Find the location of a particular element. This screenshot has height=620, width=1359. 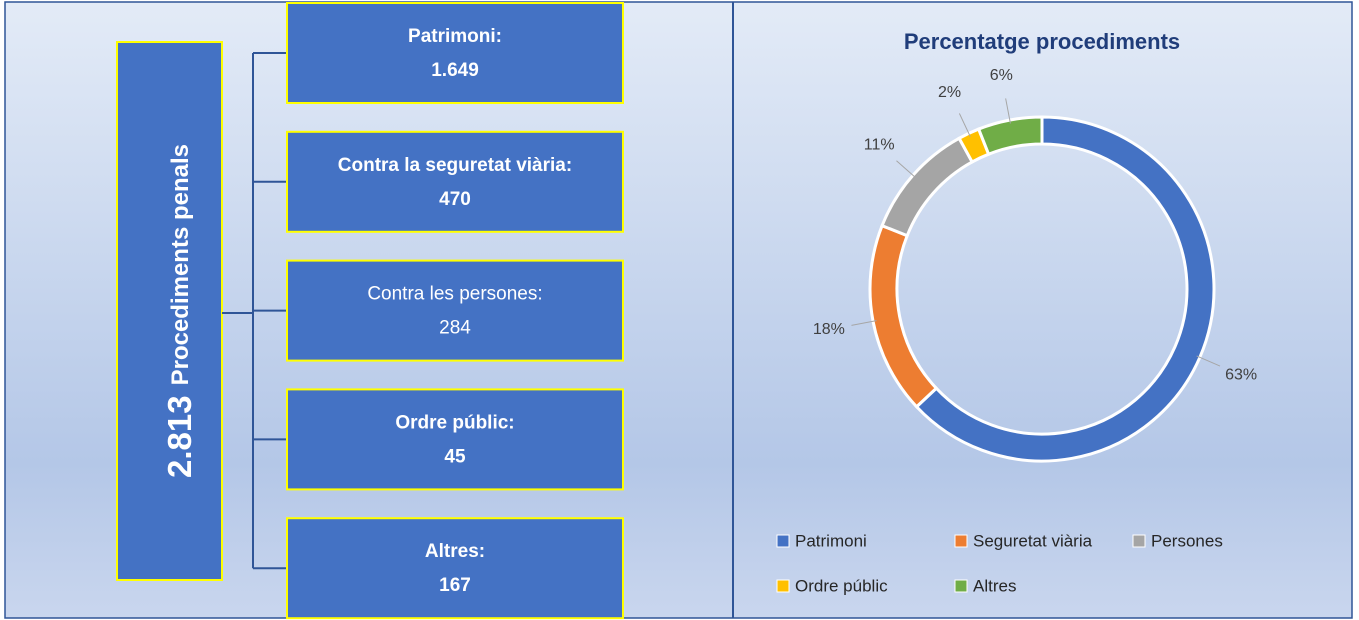

node-label: Patrimoni: is located at coordinates (455, 36).